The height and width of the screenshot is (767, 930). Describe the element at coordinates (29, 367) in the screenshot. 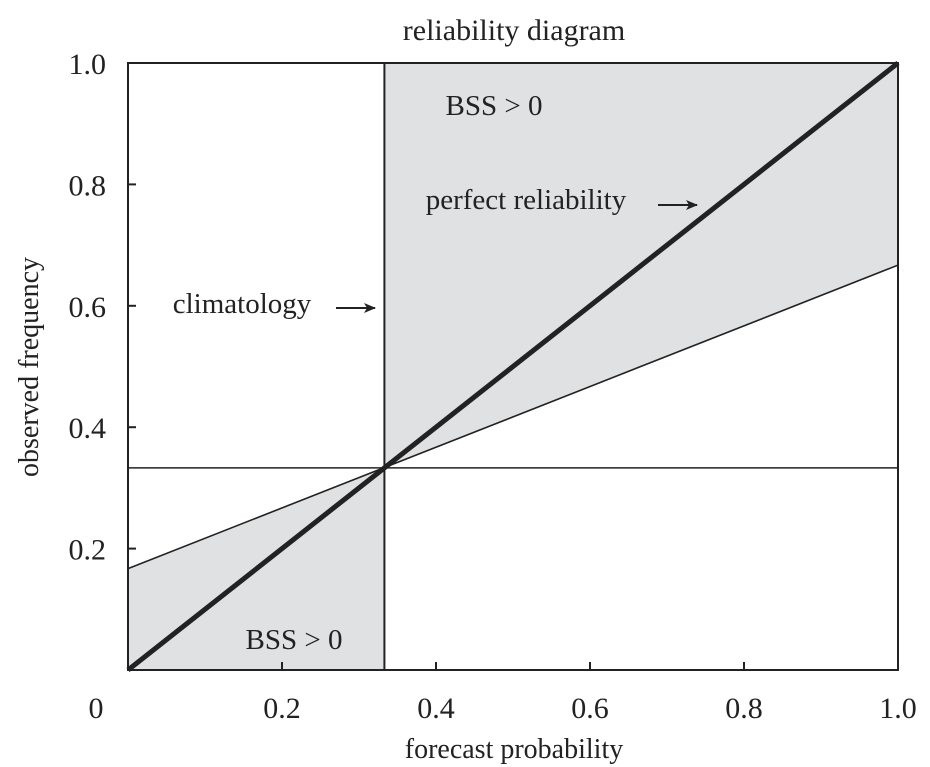

I see `y-axis-title: observed frequency` at that location.